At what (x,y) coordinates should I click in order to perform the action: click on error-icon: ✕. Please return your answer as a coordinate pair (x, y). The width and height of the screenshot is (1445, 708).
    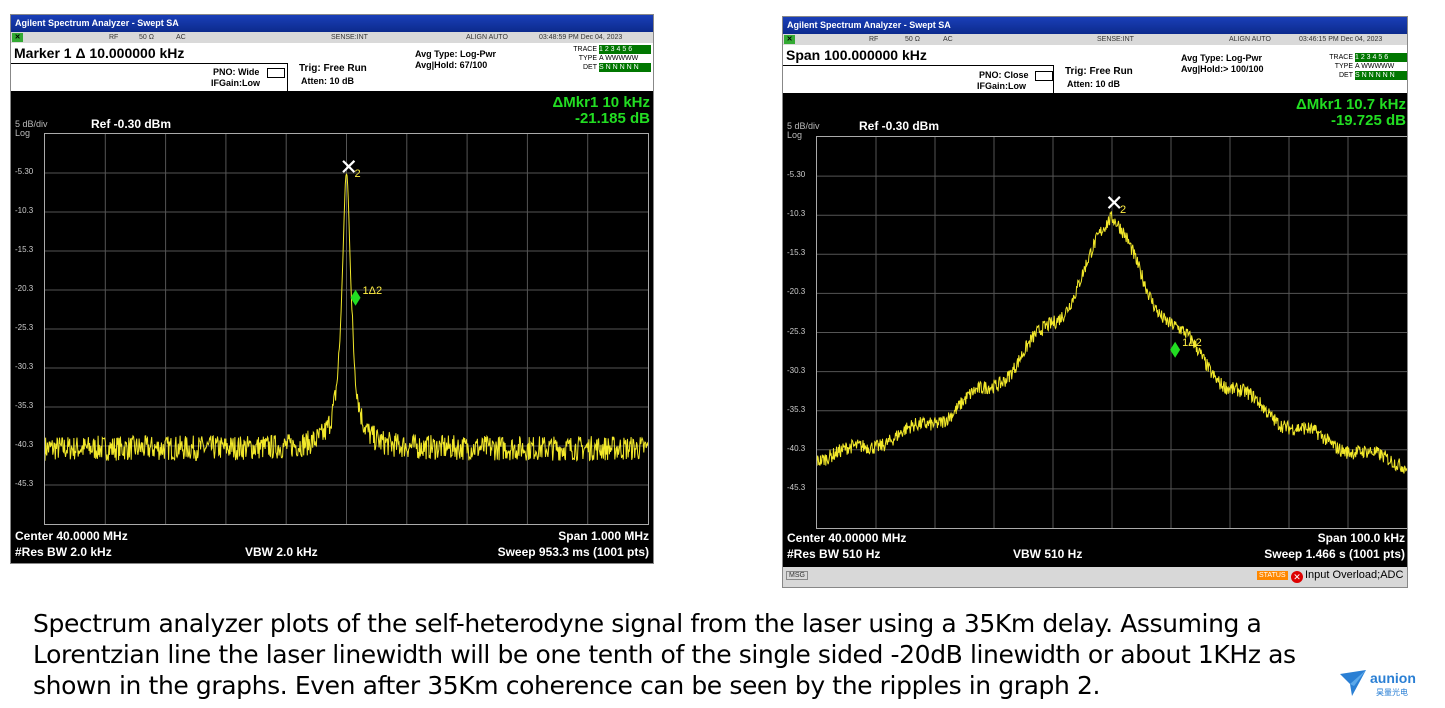
    Looking at the image, I should click on (1297, 577).